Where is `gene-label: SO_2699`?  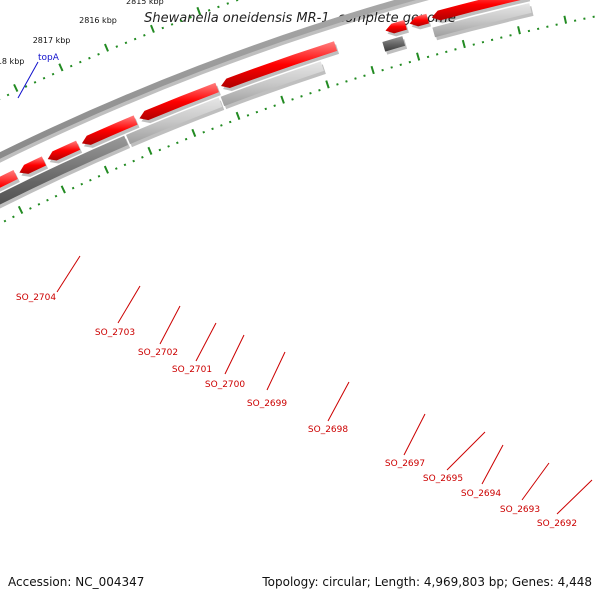 gene-label: SO_2699 is located at coordinates (267, 404).